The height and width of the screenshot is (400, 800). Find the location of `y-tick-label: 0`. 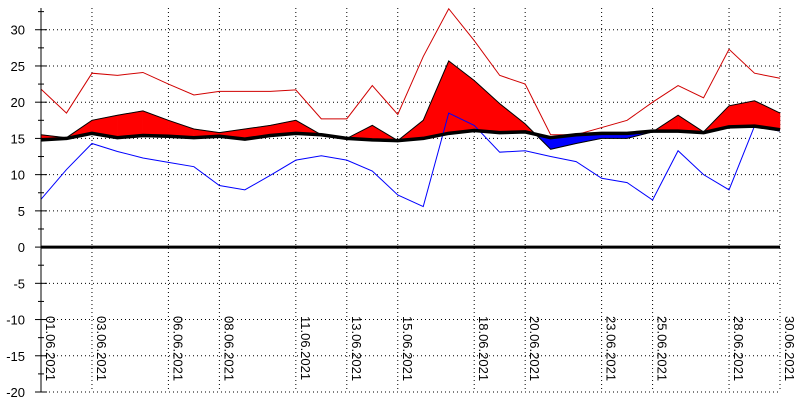

y-tick-label: 0 is located at coordinates (21, 247).